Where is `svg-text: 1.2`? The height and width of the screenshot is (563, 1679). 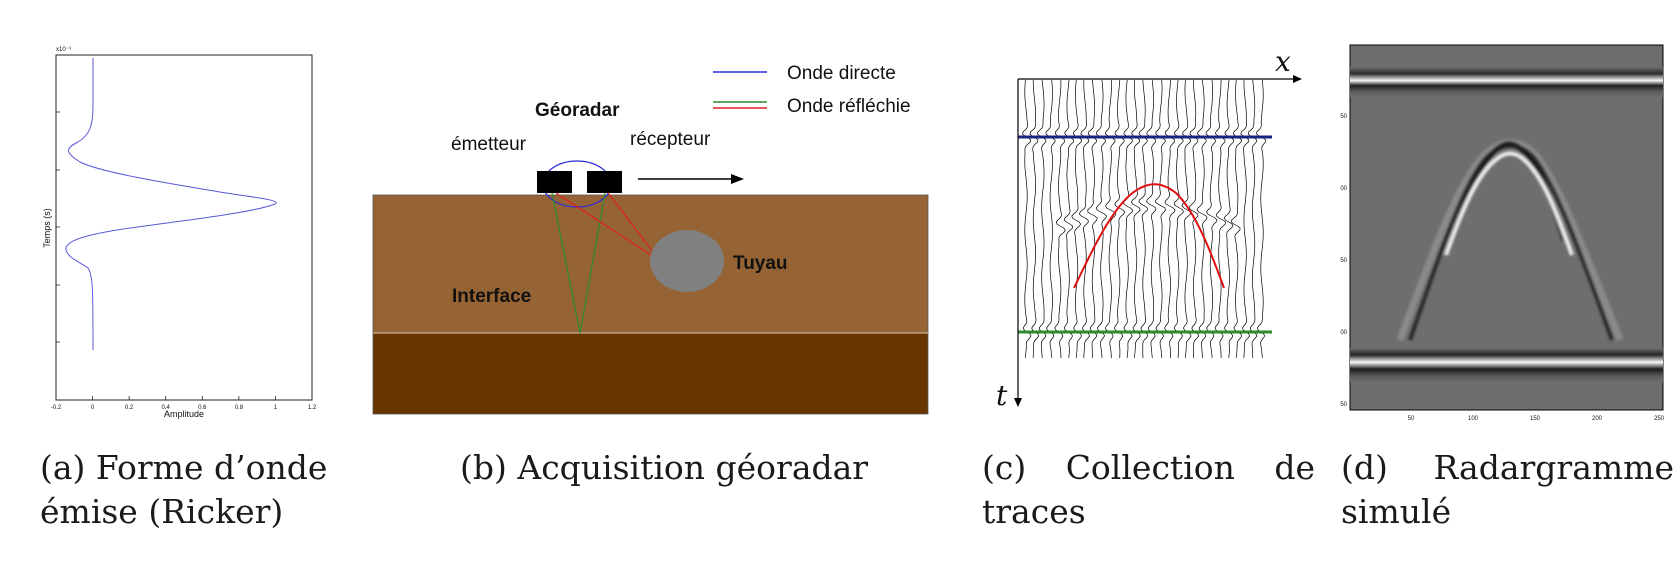 svg-text: 1.2 is located at coordinates (312, 408).